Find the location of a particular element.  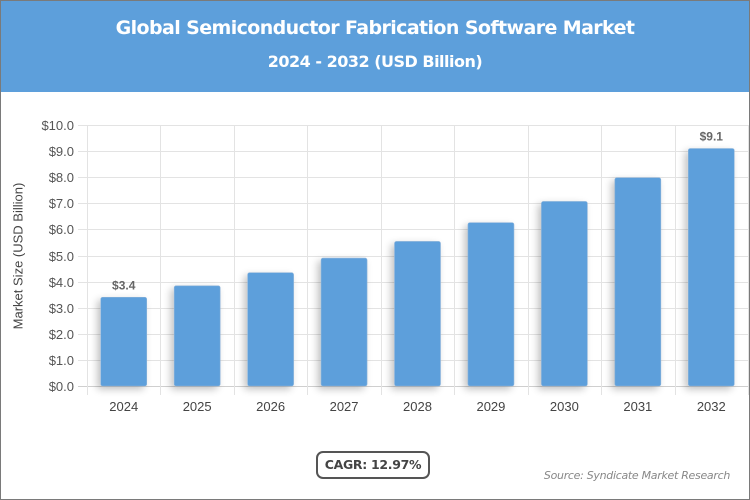

y-tick-label: $4.0 is located at coordinates (61, 282).